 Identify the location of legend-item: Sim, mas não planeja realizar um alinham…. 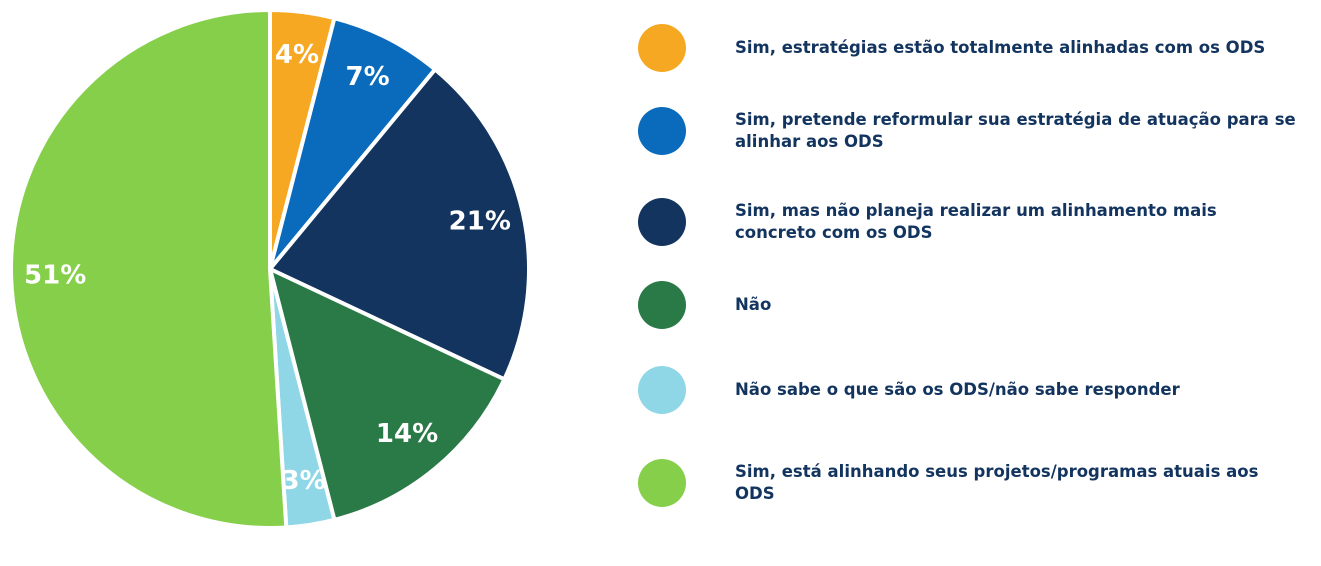
(969, 222).